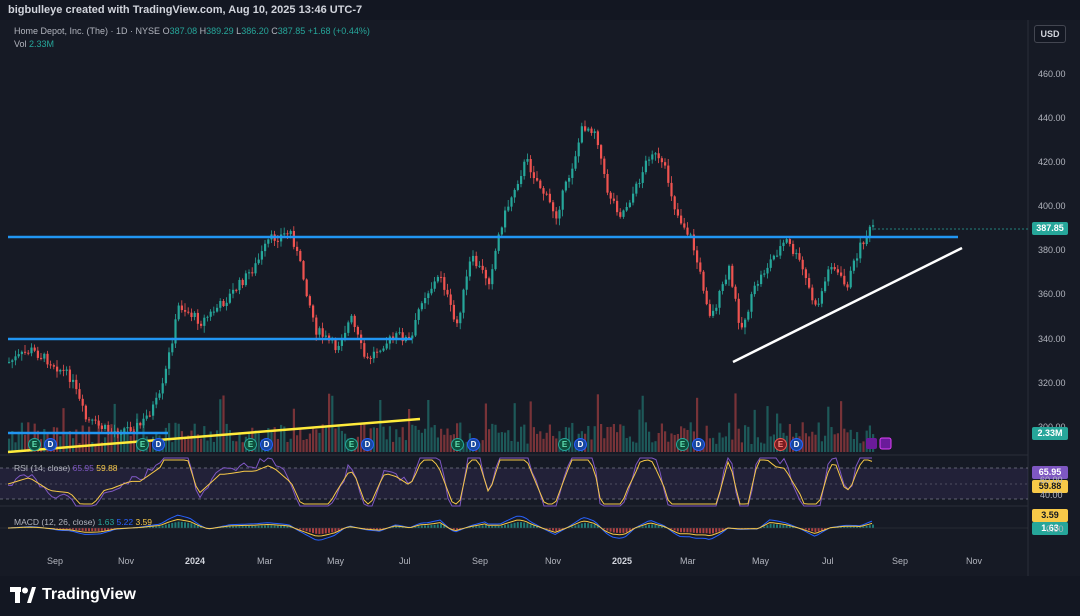  I want to click on rsi-tag: 65.95, so click(1050, 472).